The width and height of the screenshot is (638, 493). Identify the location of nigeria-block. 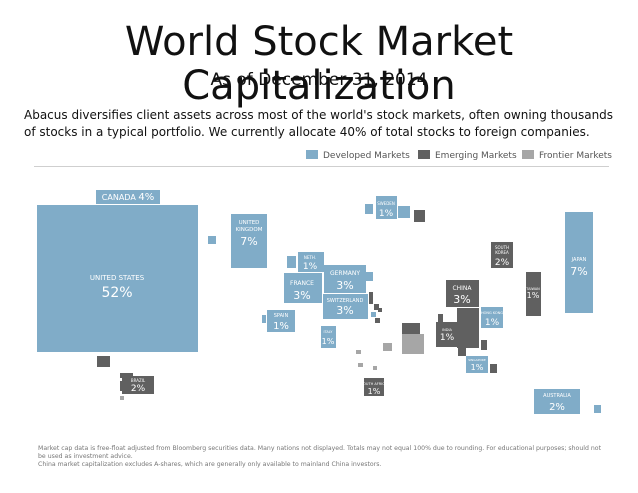
(360, 365).